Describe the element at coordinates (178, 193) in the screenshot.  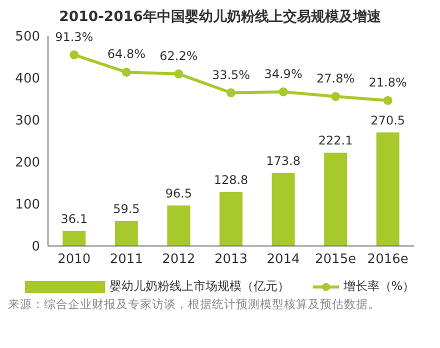
I see `data-label: 96.5` at that location.